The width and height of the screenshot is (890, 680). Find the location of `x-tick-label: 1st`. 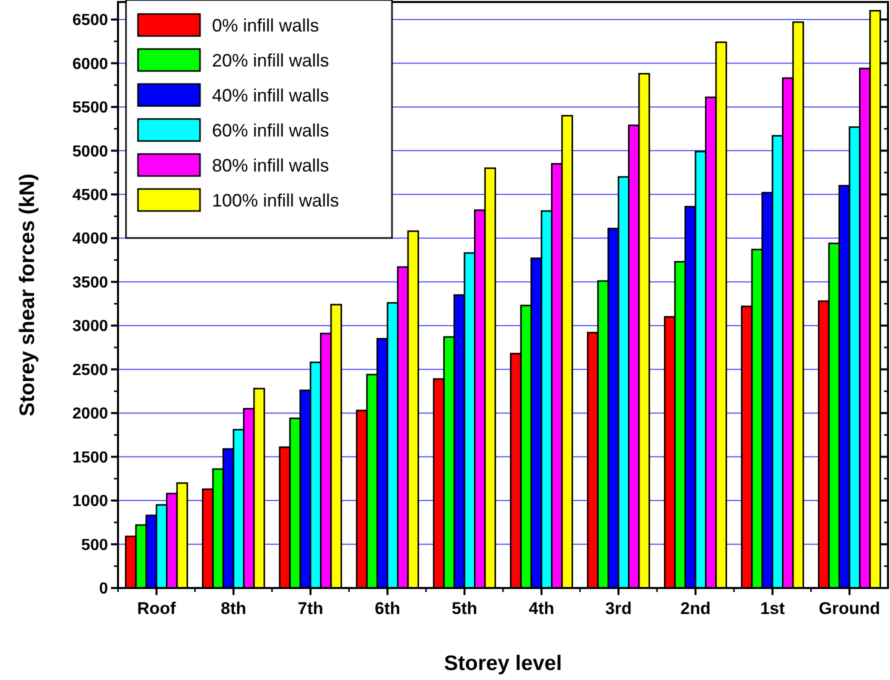

x-tick-label: 1st is located at coordinates (773, 608).